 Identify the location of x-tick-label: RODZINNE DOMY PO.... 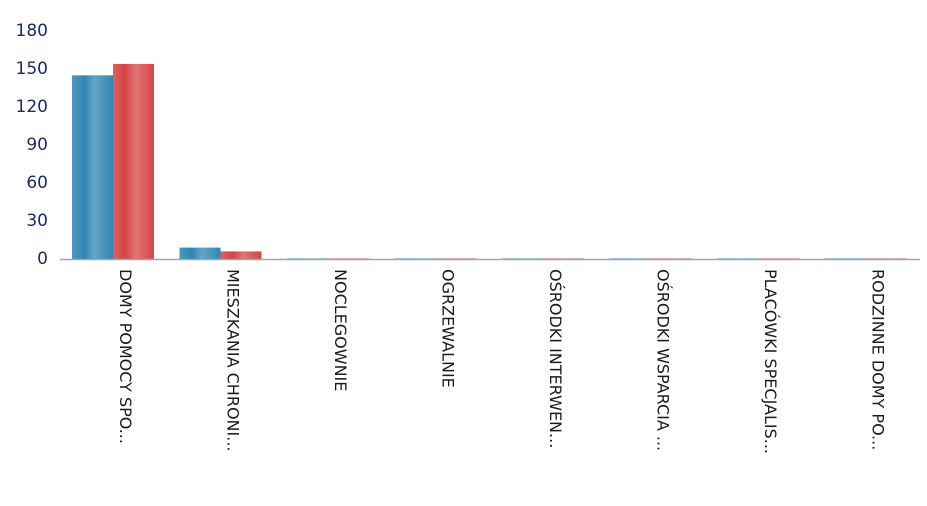
(877, 359).